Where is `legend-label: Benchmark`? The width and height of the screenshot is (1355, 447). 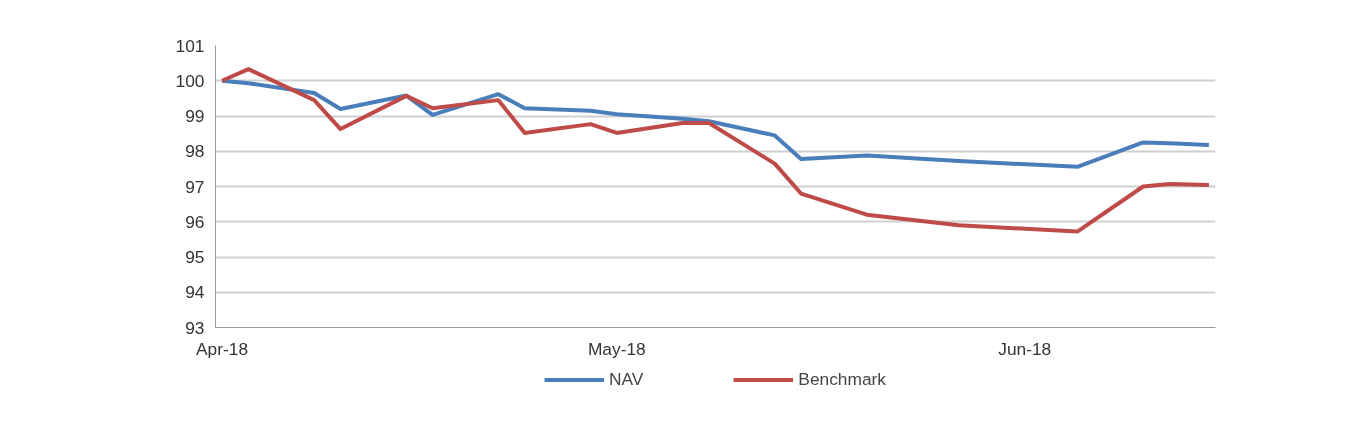 legend-label: Benchmark is located at coordinates (842, 379).